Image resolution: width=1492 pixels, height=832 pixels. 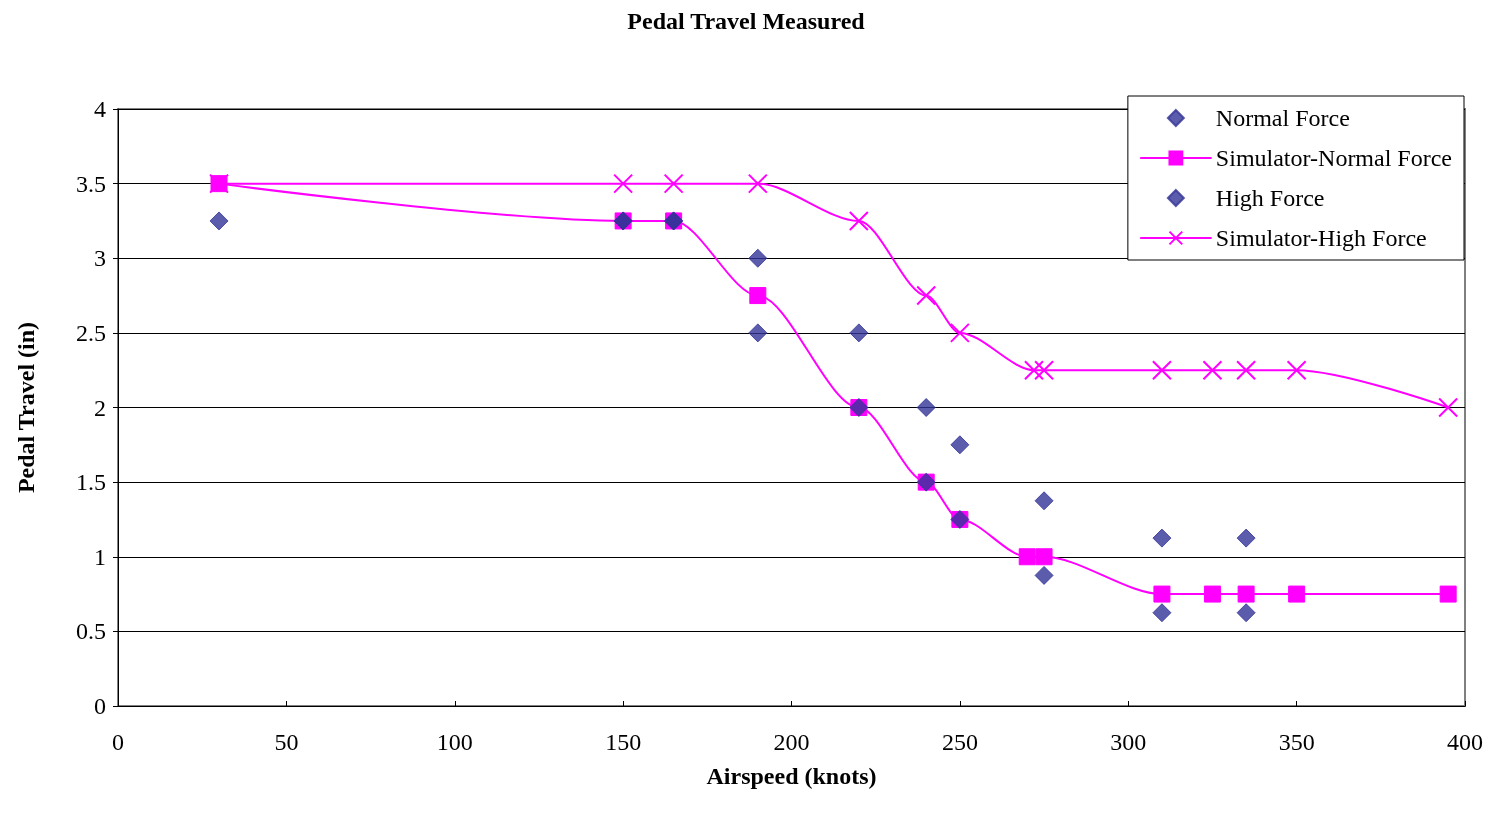 What do you see at coordinates (791, 776) in the screenshot?
I see `x-axis-title: Airspeed (knots)` at bounding box center [791, 776].